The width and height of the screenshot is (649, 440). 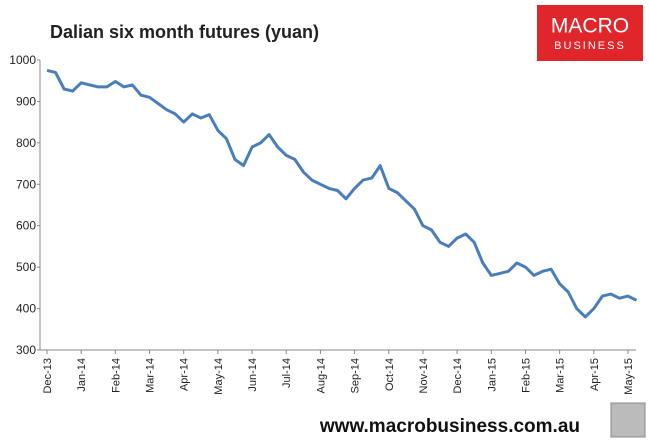 What do you see at coordinates (321, 375) in the screenshot?
I see `x-tick-label: Aug-14` at bounding box center [321, 375].